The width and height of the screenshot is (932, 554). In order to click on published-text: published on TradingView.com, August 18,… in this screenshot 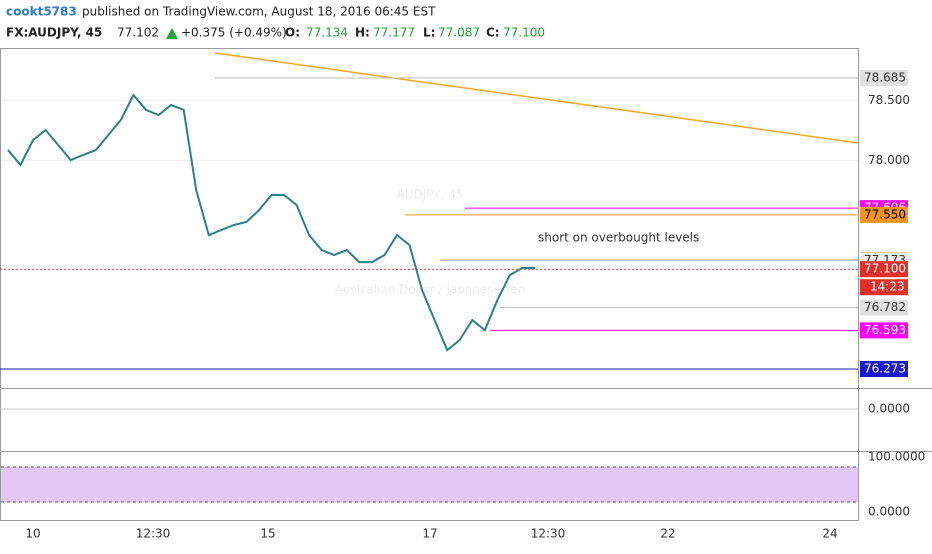, I will do `click(259, 12)`.